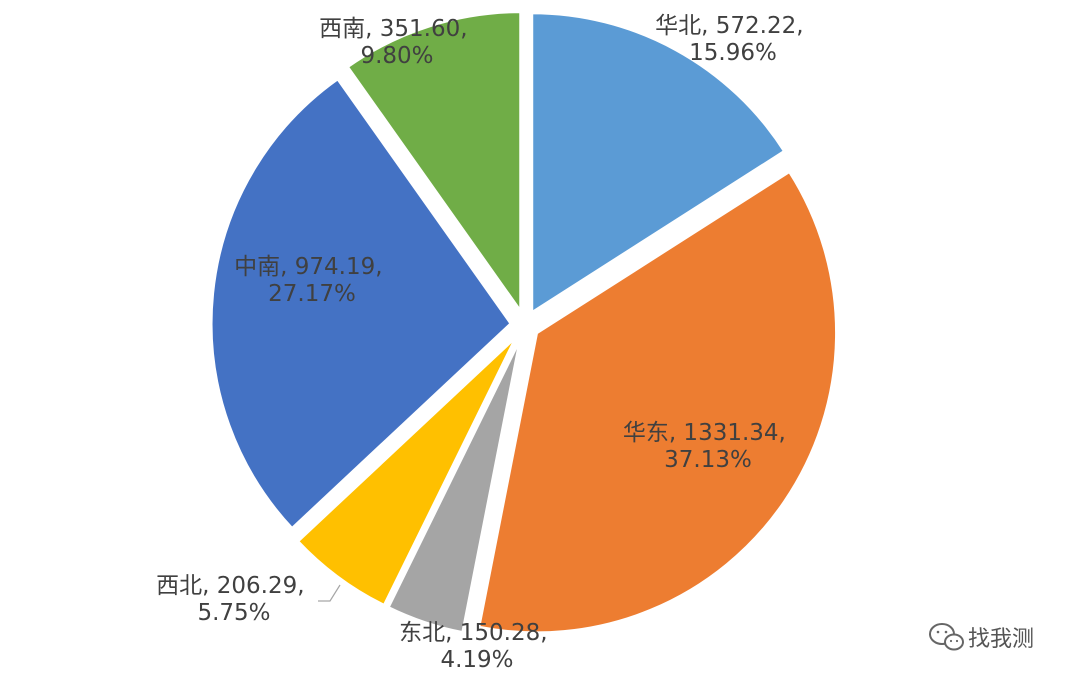 The height and width of the screenshot is (685, 1080). What do you see at coordinates (1001, 639) in the screenshot?
I see `watermark-text: 找我测` at bounding box center [1001, 639].